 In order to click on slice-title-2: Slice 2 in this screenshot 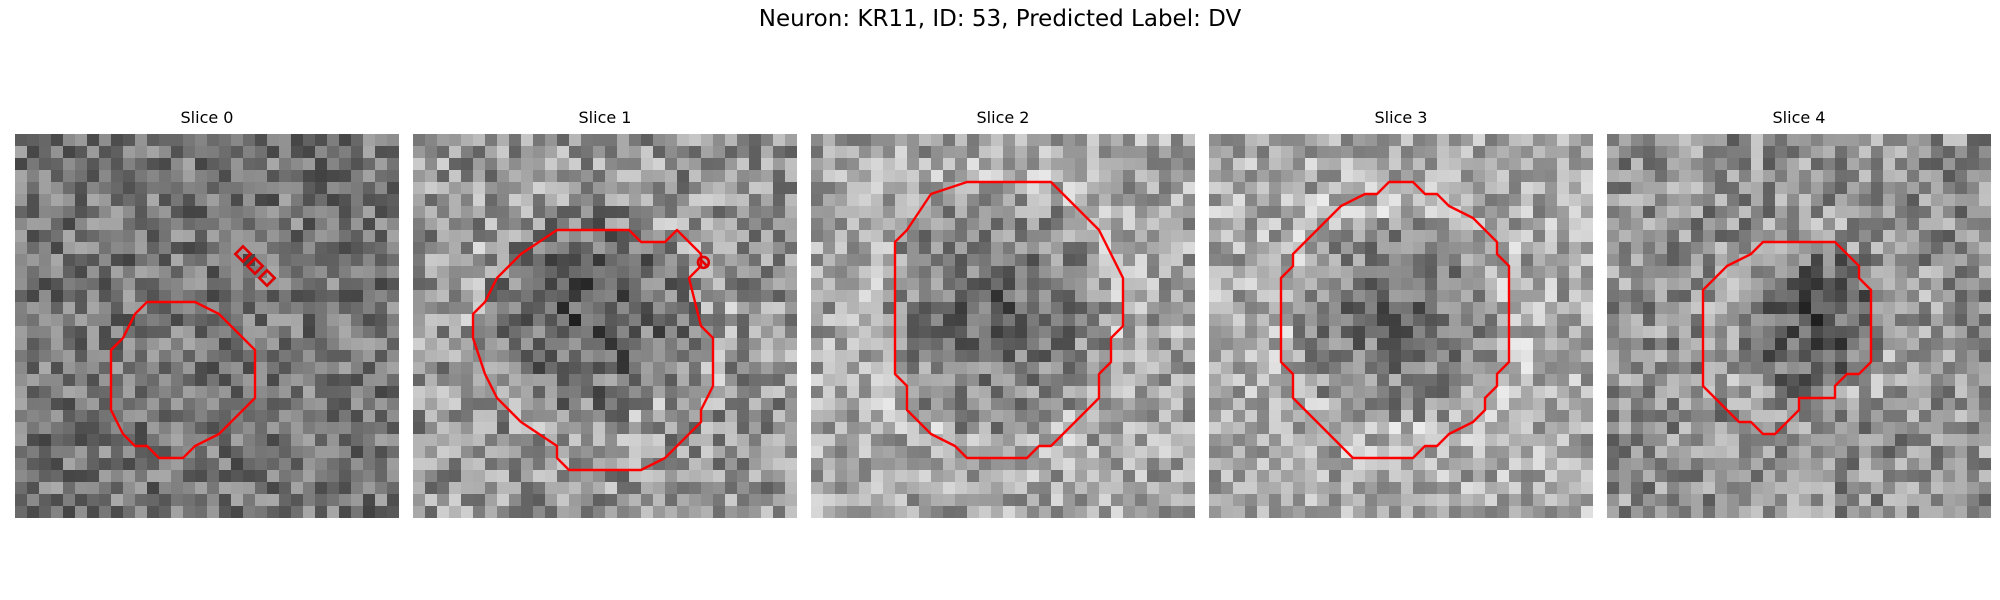, I will do `click(1003, 117)`.